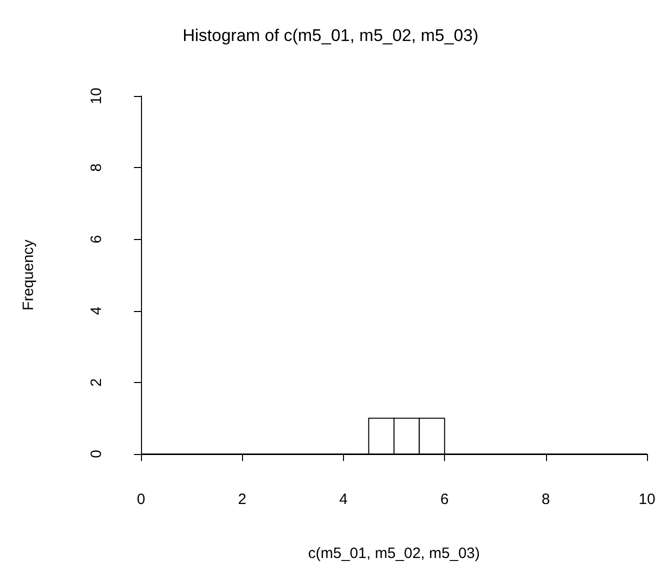  Describe the element at coordinates (96, 167) in the screenshot. I see `y-tick-label: 8` at that location.